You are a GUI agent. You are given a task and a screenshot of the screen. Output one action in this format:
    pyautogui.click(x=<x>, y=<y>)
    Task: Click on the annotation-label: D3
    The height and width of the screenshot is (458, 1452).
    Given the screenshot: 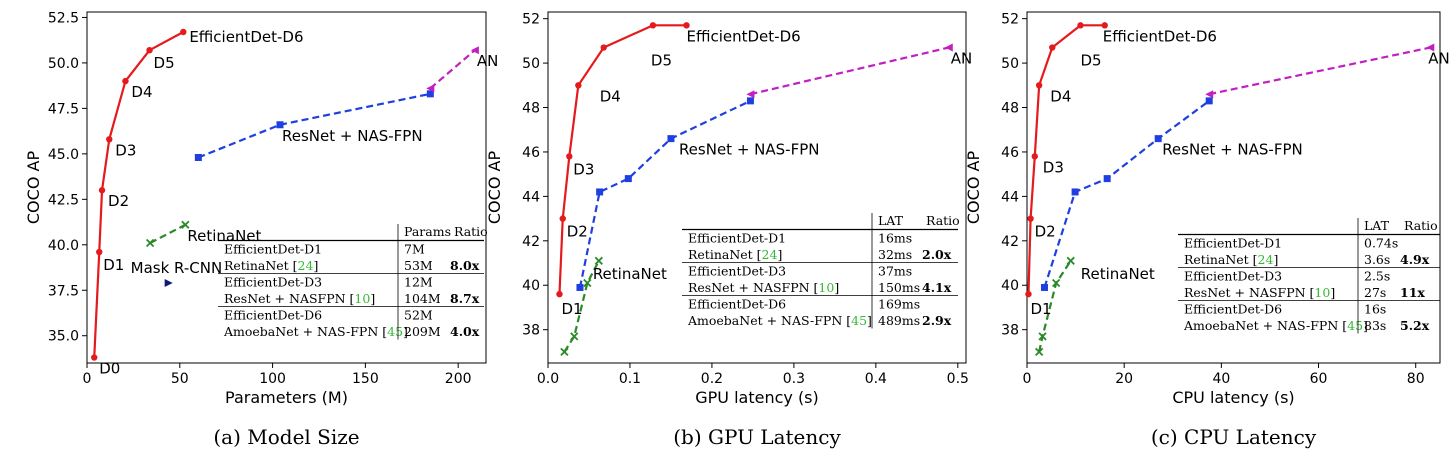 What is the action you would take?
    pyautogui.click(x=583, y=169)
    